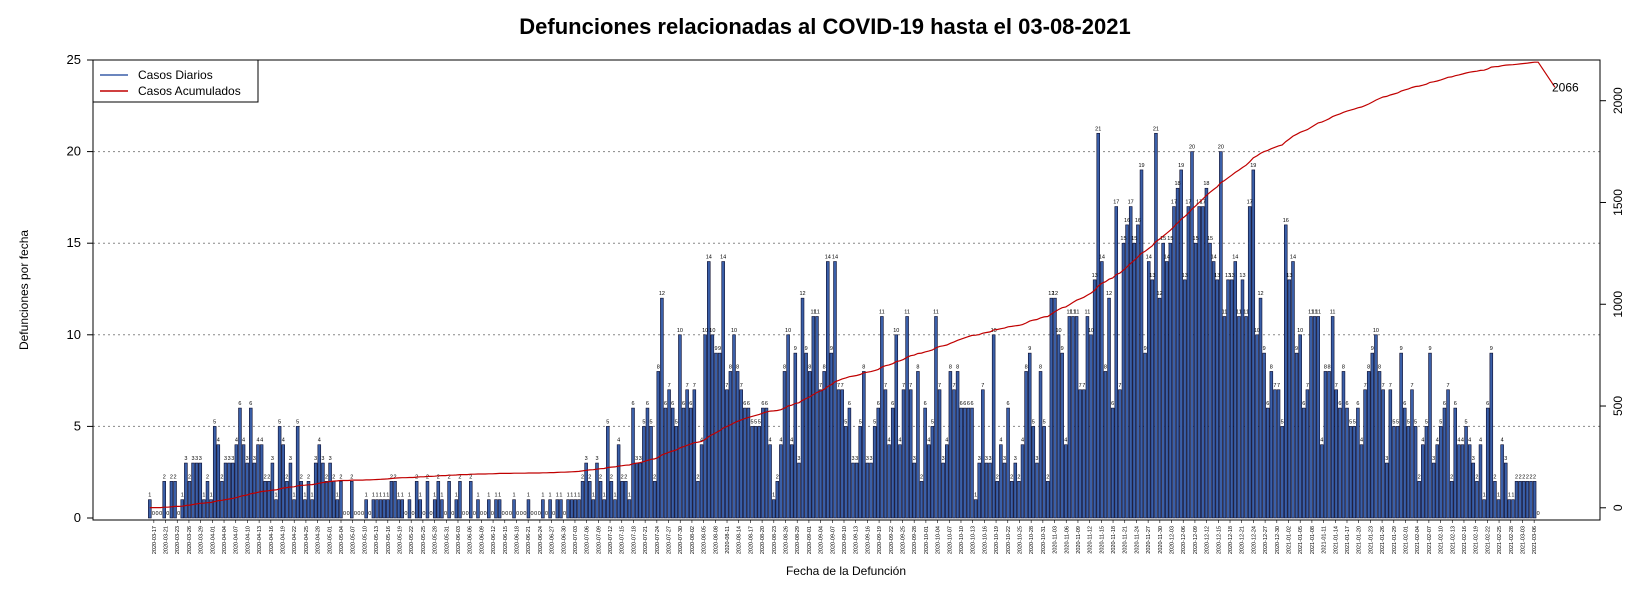  I want to click on x-tick-label: 2020-07-24, so click(658, 540).